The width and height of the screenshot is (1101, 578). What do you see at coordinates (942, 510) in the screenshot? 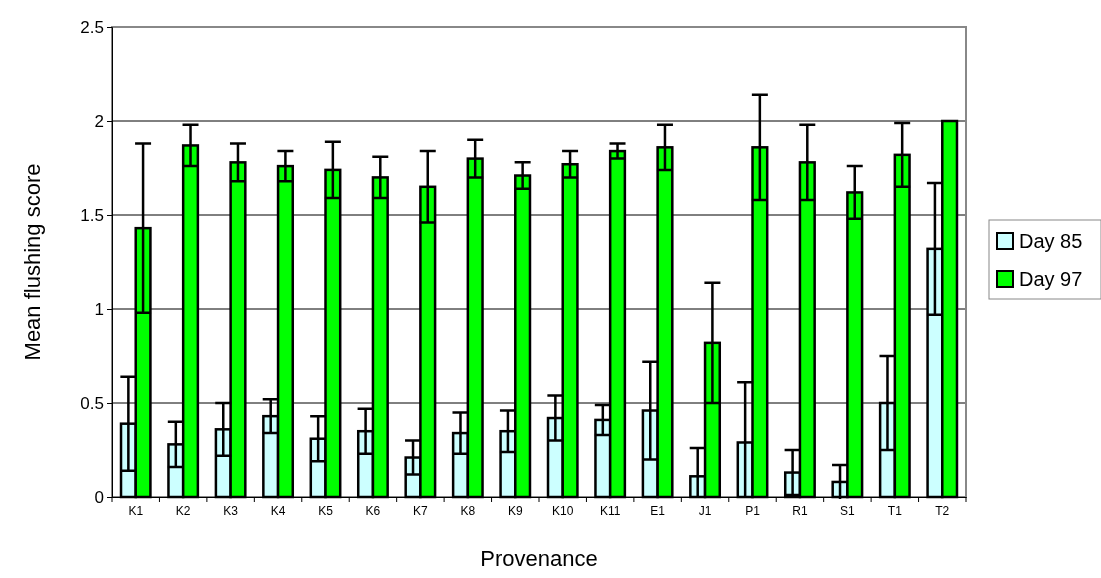
I see `x-tick-label: T2` at bounding box center [942, 510].